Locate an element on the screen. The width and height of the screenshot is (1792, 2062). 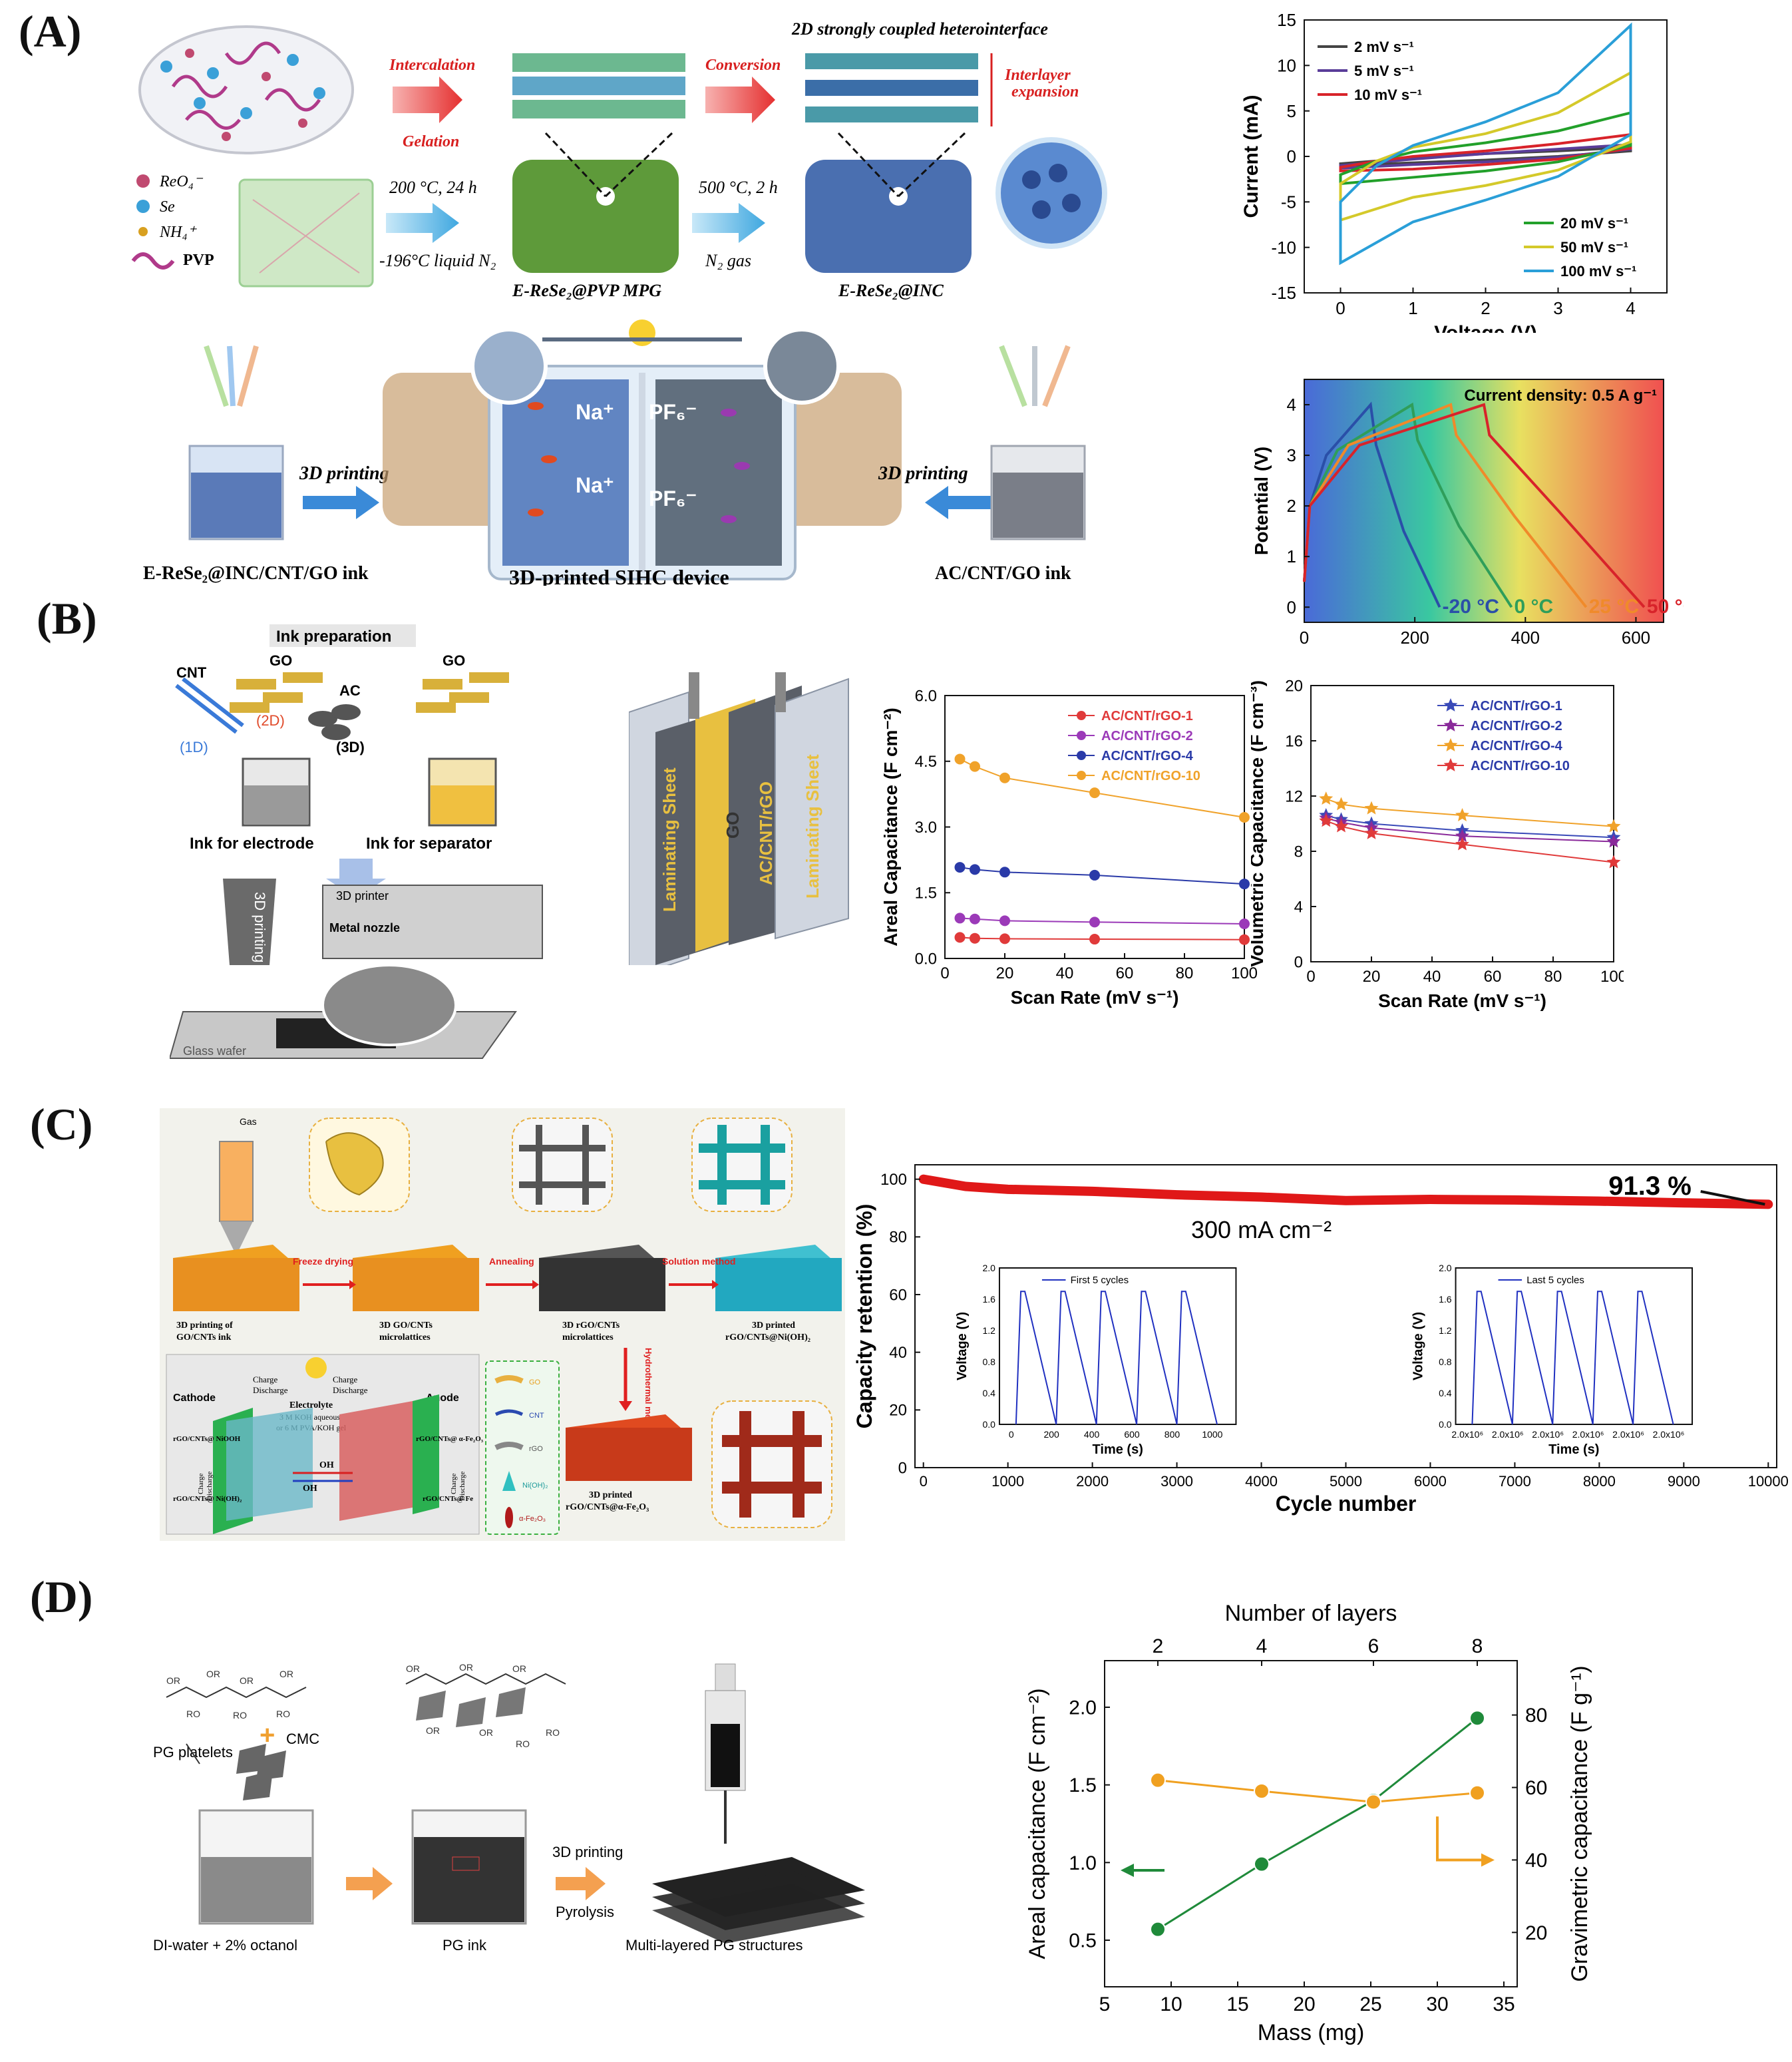
cv-legend-label-3: 20 mV s⁻¹ is located at coordinates (1594, 224).